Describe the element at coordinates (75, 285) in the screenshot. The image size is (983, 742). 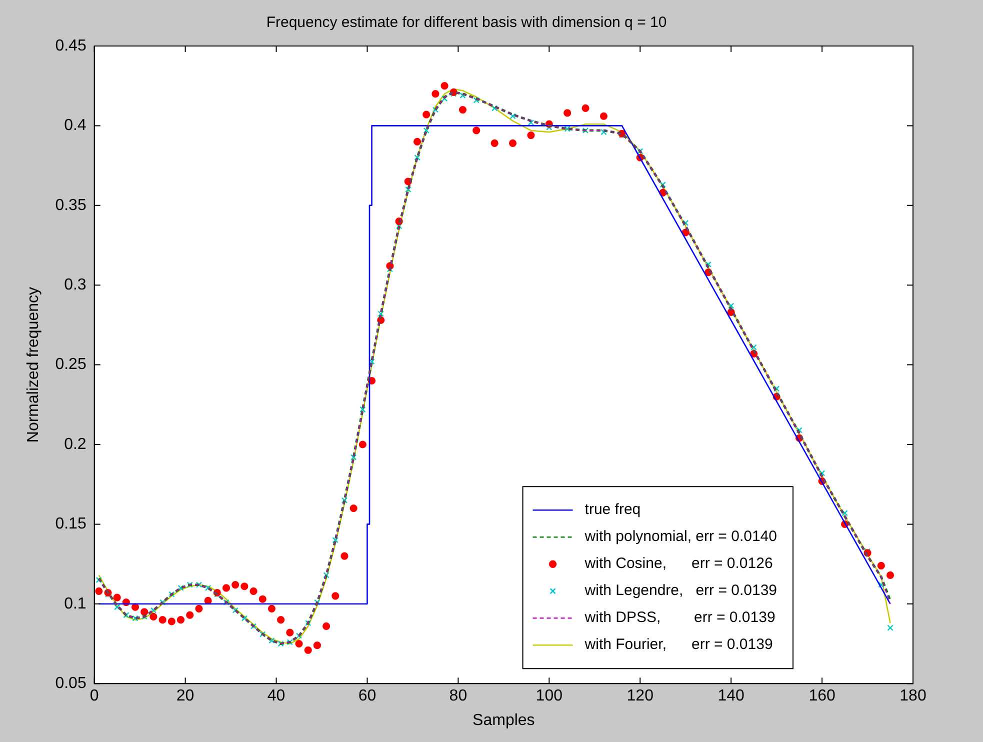
I see `y-tick-label: 0.3` at that location.